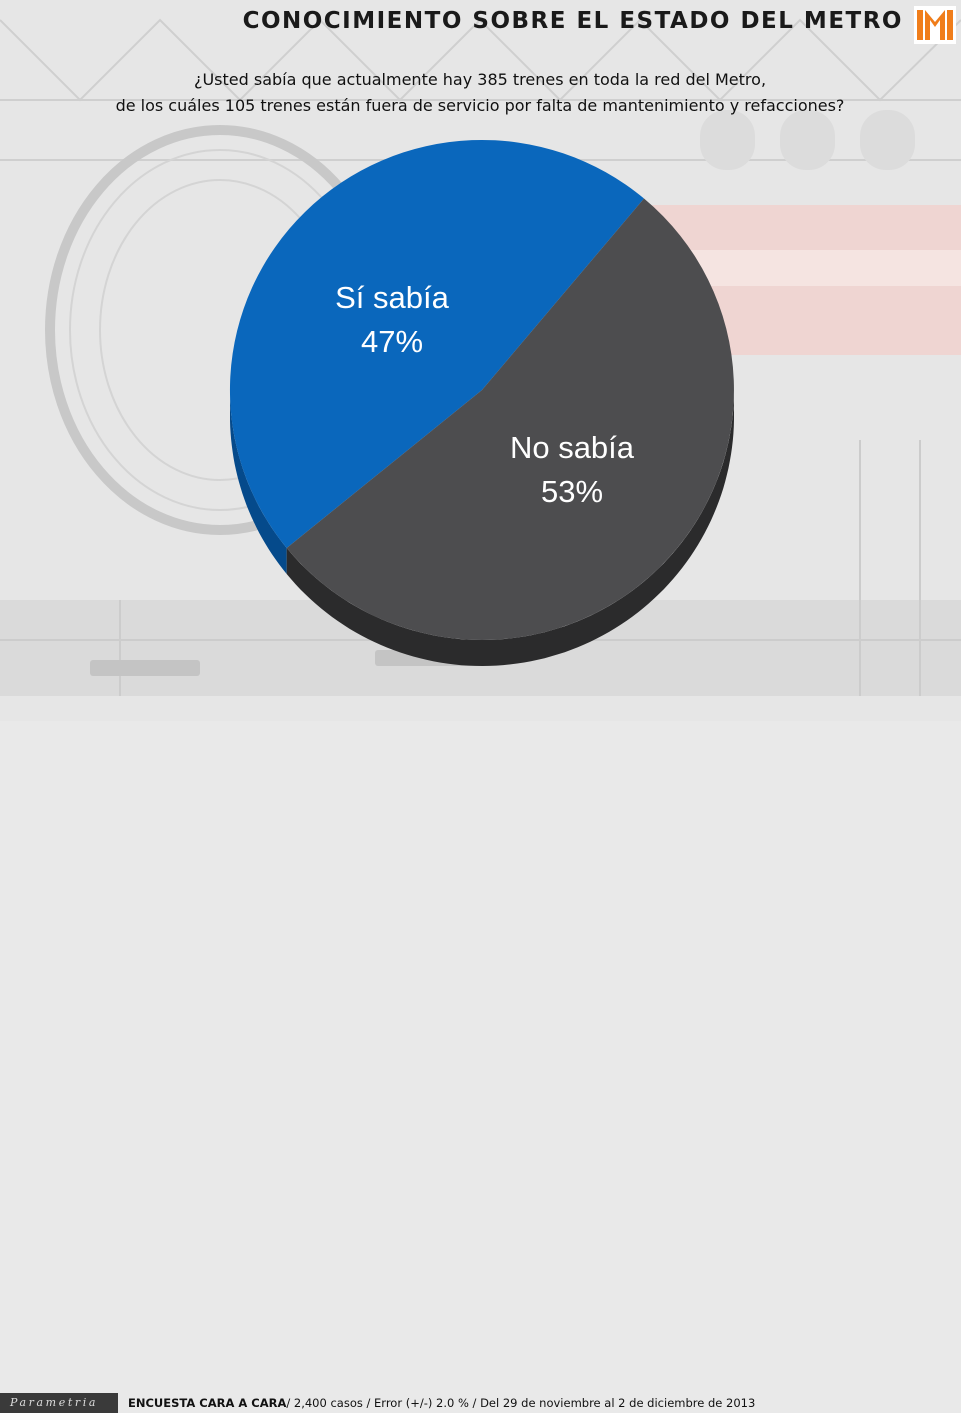 The width and height of the screenshot is (961, 1413). Describe the element at coordinates (572, 491) in the screenshot. I see `slice-value-no-sabia: 53%` at that location.